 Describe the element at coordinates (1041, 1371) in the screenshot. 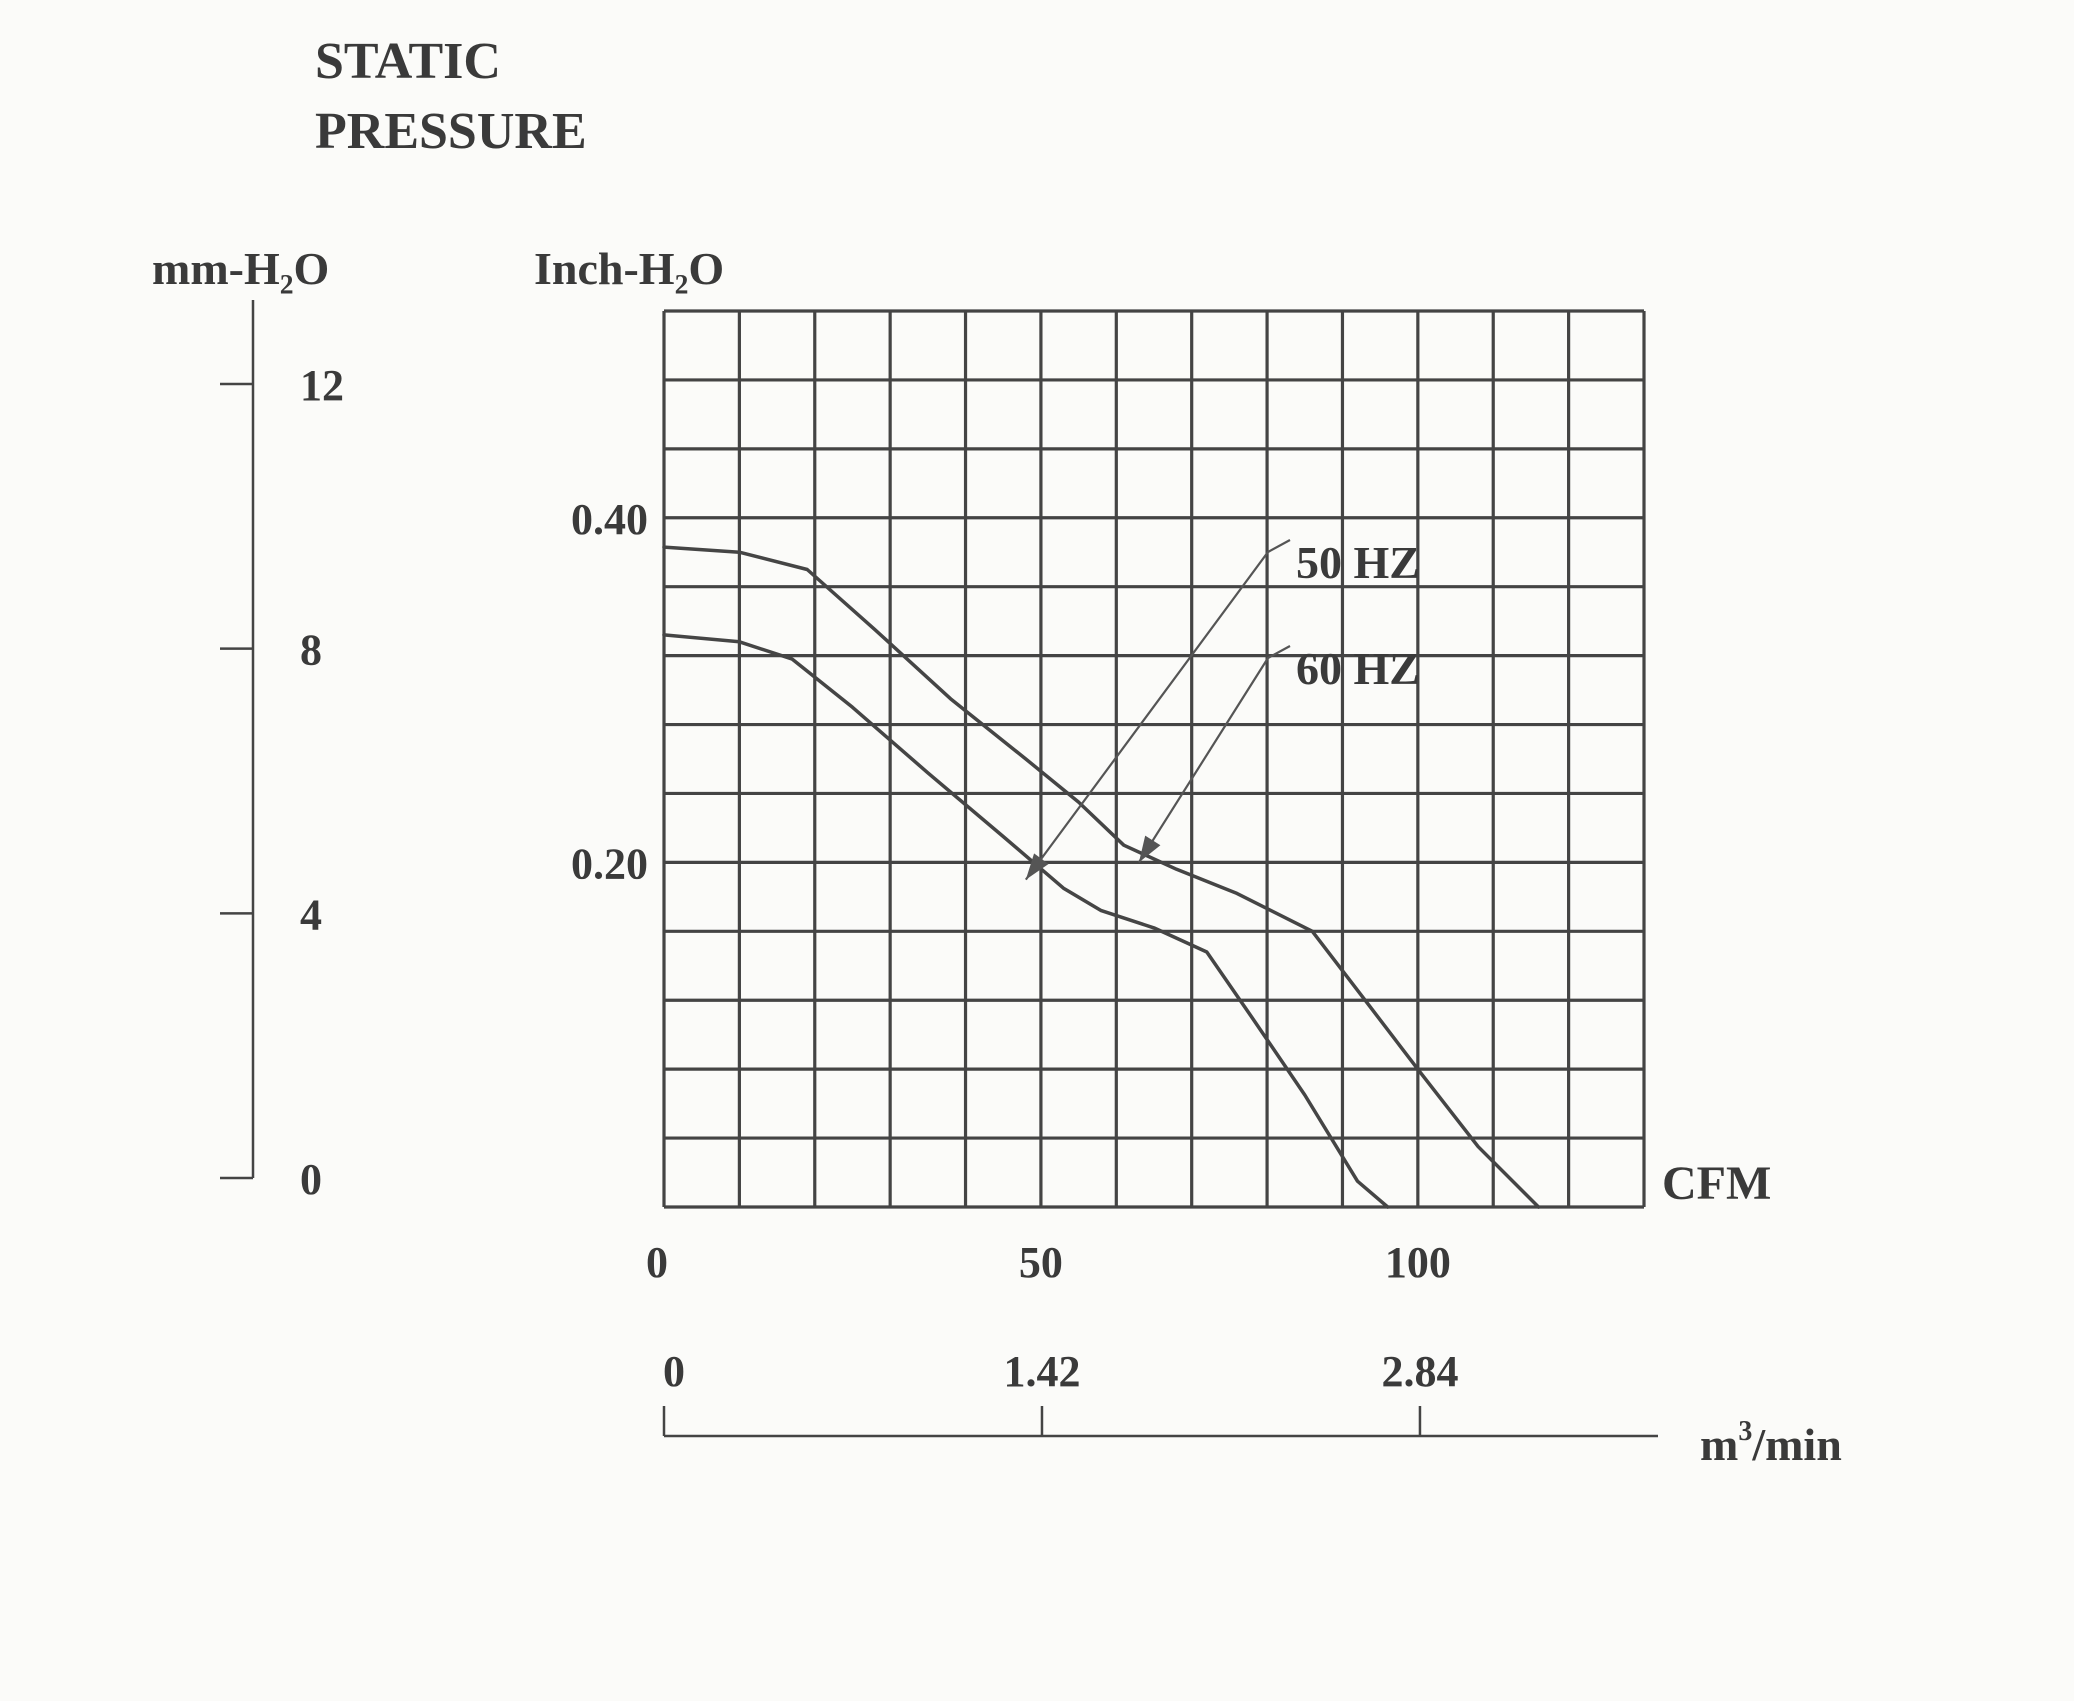

I see `m3-min-tick-label: 1.42` at that location.